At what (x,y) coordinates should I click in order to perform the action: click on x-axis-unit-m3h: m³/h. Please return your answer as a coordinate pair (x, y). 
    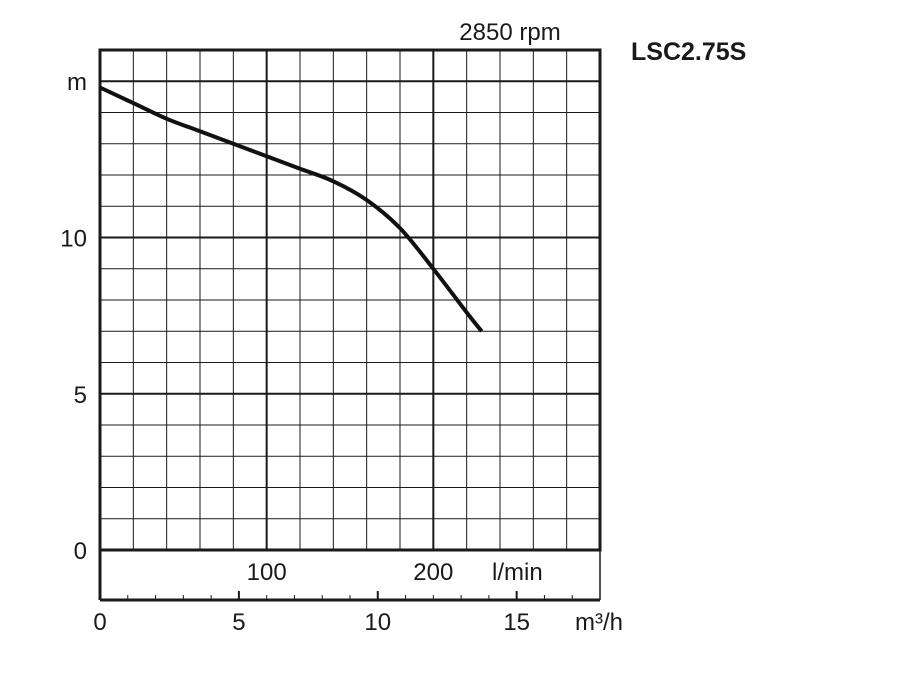
    Looking at the image, I should click on (599, 622).